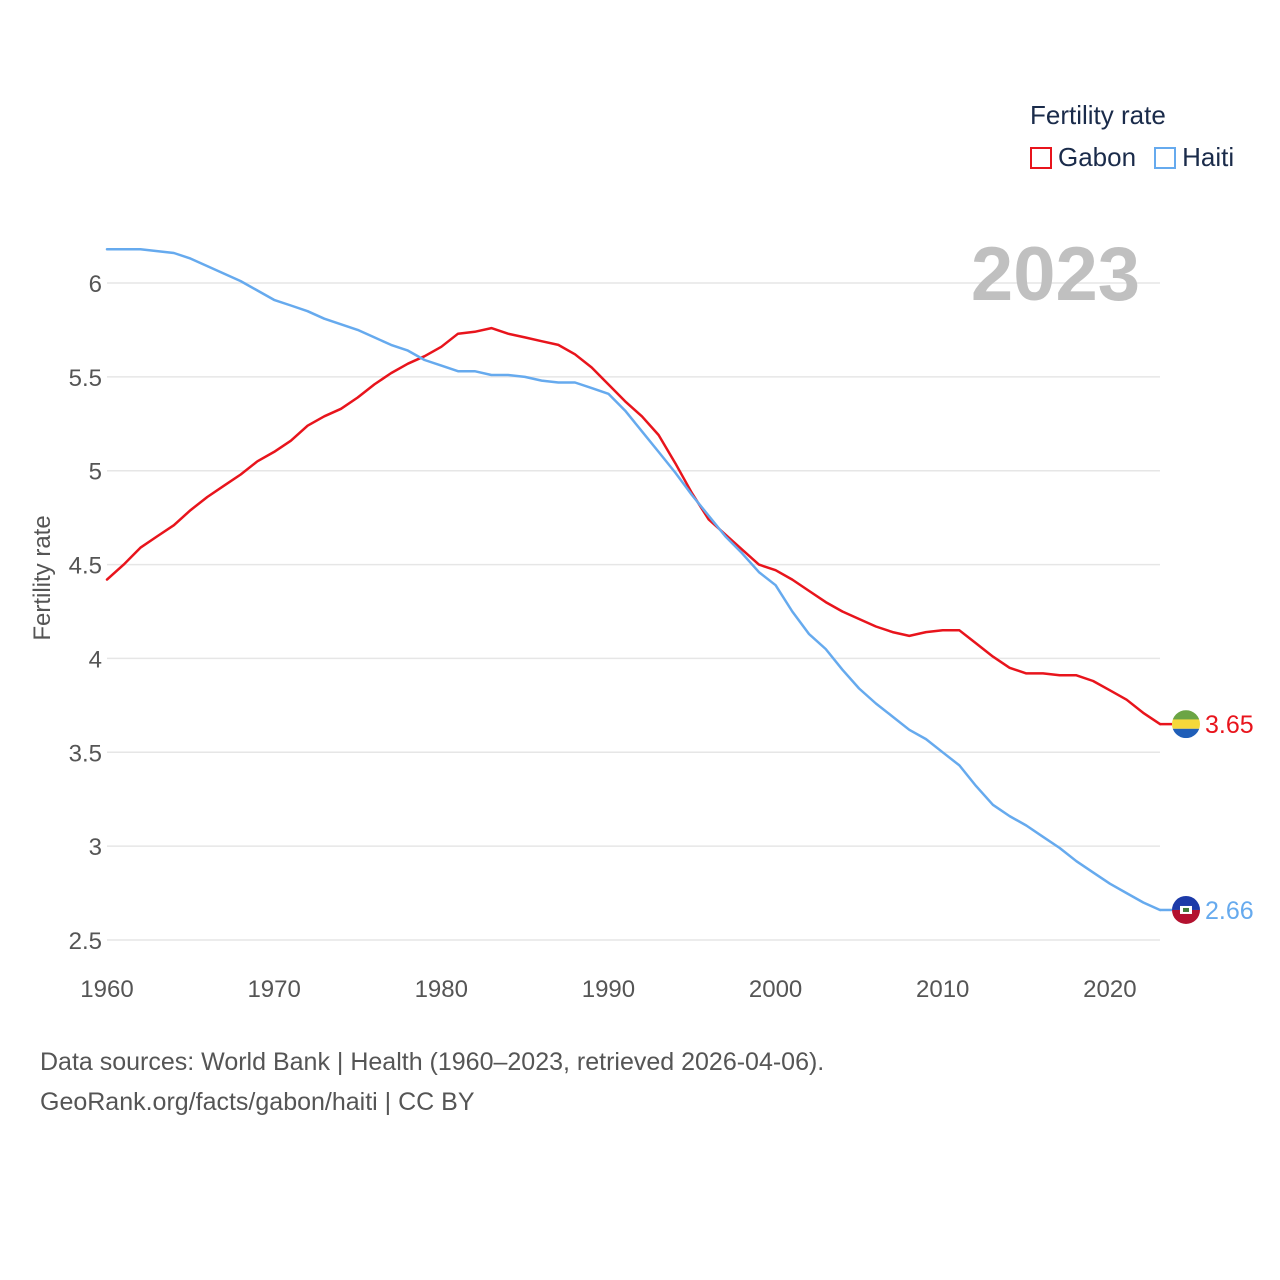  What do you see at coordinates (42, 577) in the screenshot?
I see `y-axis-label: Fertility rate` at bounding box center [42, 577].